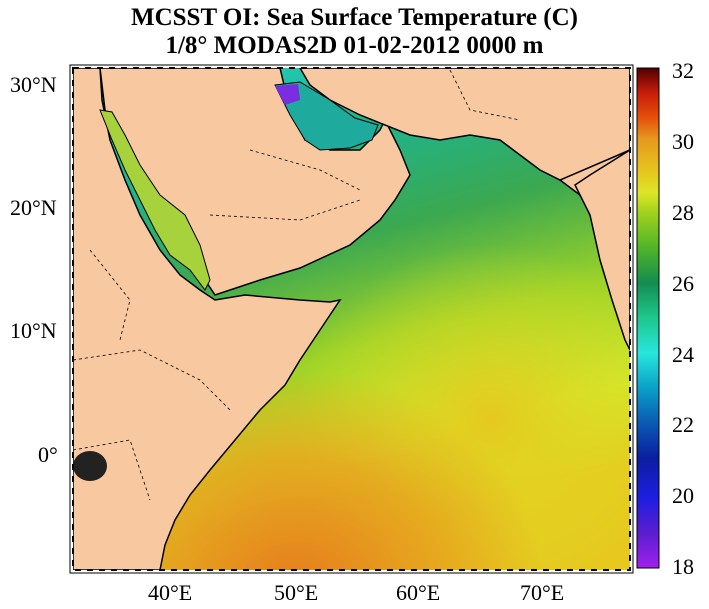 Image resolution: width=709 pixels, height=609 pixels. I want to click on colorbar-tick-label: 28, so click(683, 212).